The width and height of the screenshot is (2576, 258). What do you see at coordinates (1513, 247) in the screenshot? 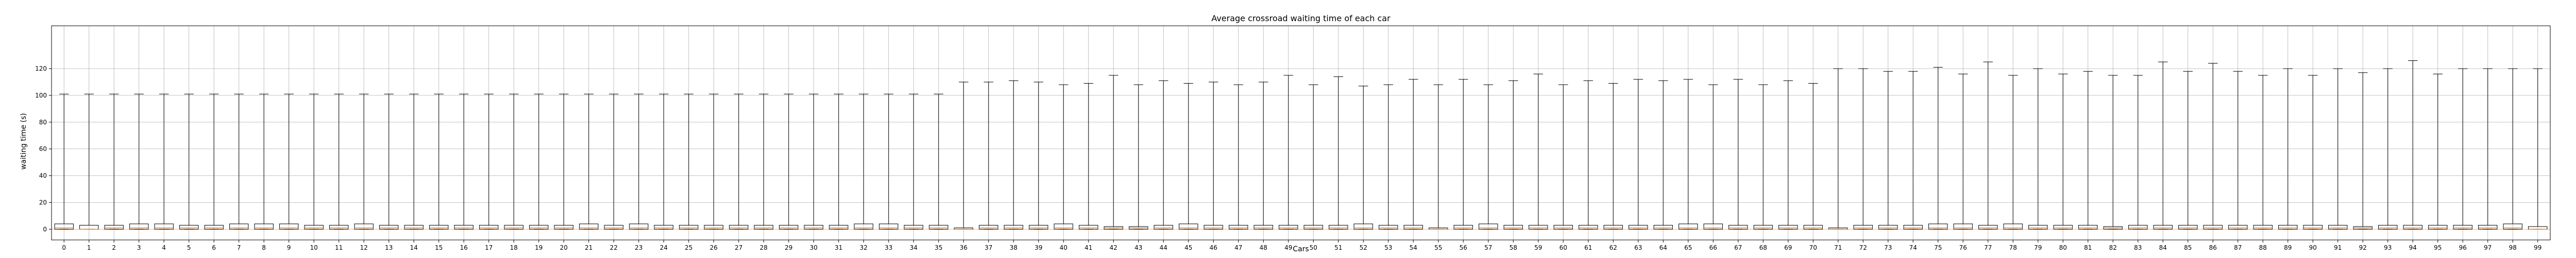
I see `x-tick-label: 58` at bounding box center [1513, 247].